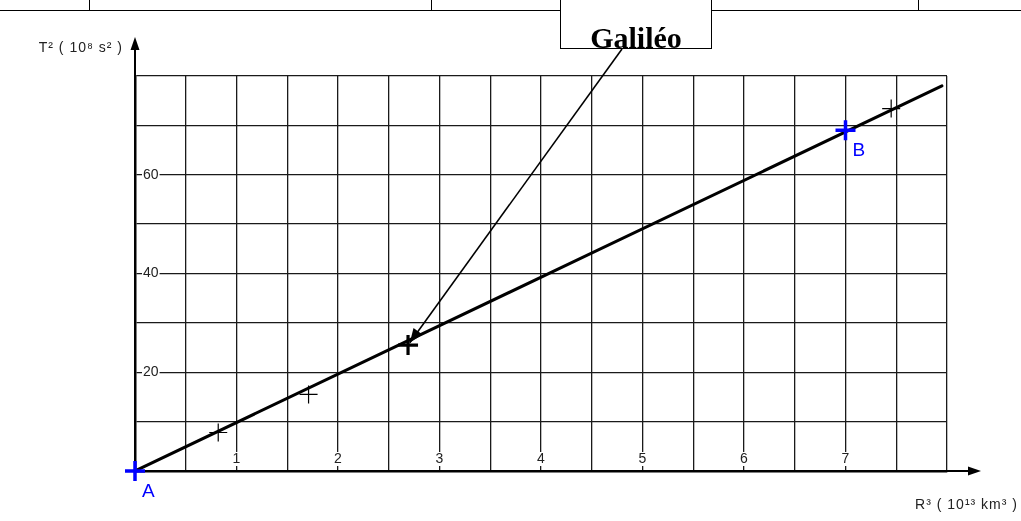 The width and height of the screenshot is (1021, 521). I want to click on annotation: A, so click(148, 490).